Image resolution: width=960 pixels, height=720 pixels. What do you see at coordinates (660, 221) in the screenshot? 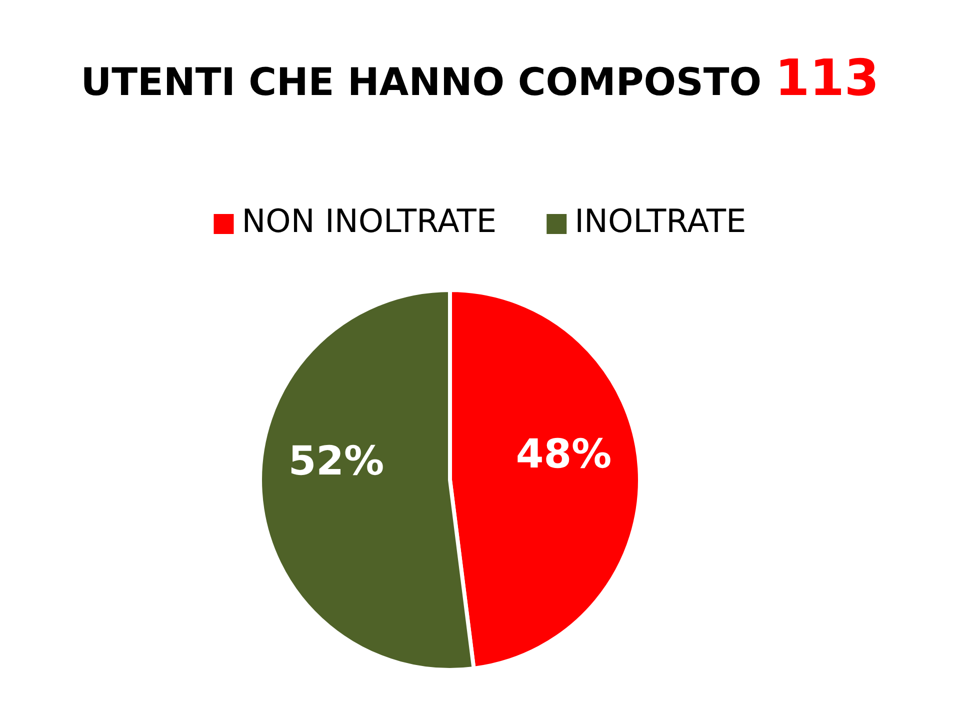
I see `legend-label: INOLTRATE` at bounding box center [660, 221].